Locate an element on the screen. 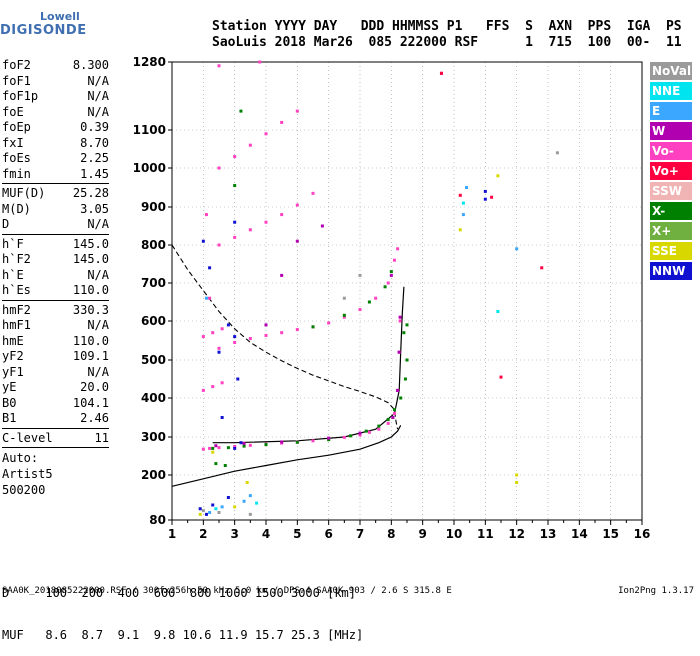 Image resolution: width=700 pixels, height=656 pixels. param-row: M(D) 3.05 is located at coordinates (55, 210).